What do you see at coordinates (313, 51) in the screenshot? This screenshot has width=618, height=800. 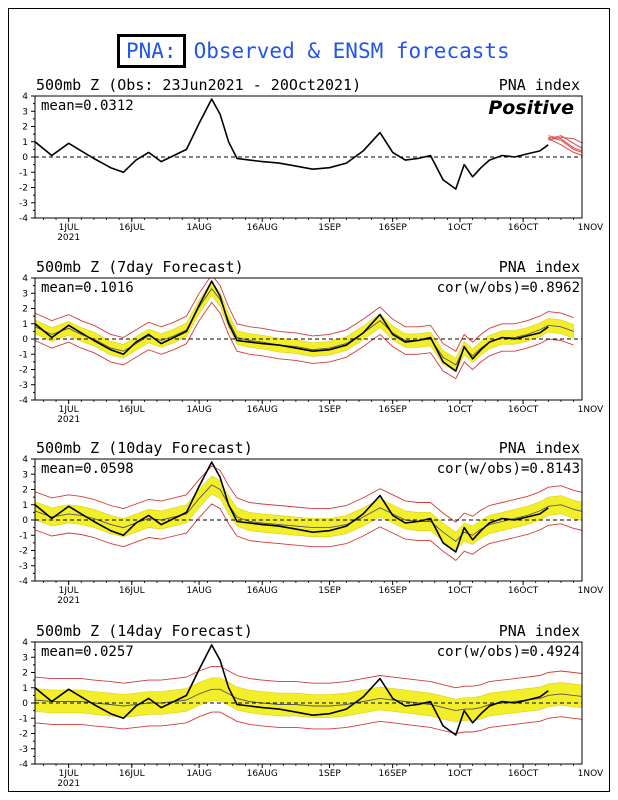 I see `figure-title: PNA: Observed & ENSM forecasts` at bounding box center [313, 51].